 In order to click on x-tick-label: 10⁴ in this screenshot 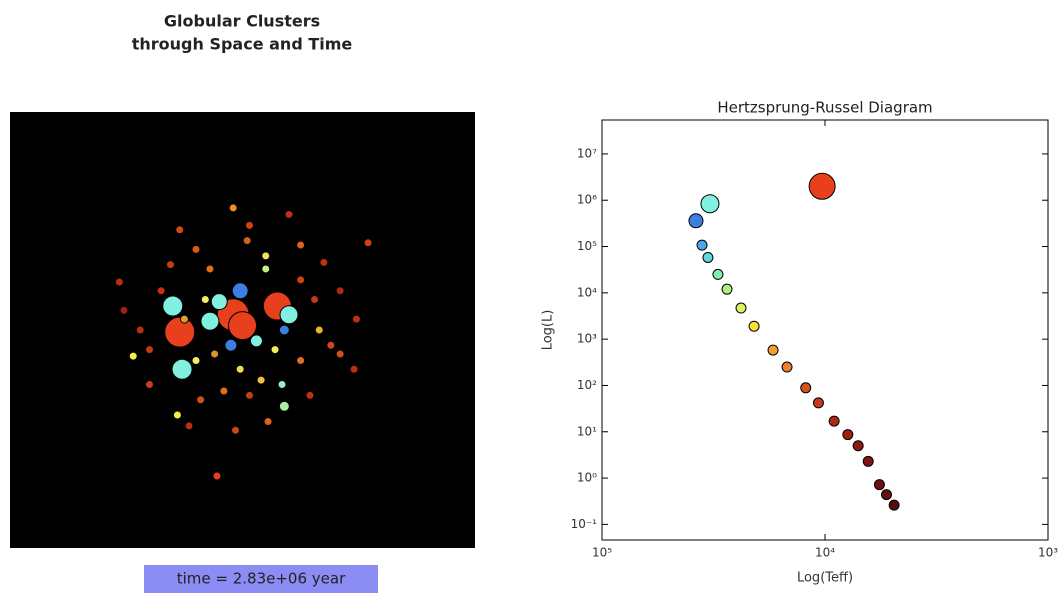, I will do `click(825, 553)`.